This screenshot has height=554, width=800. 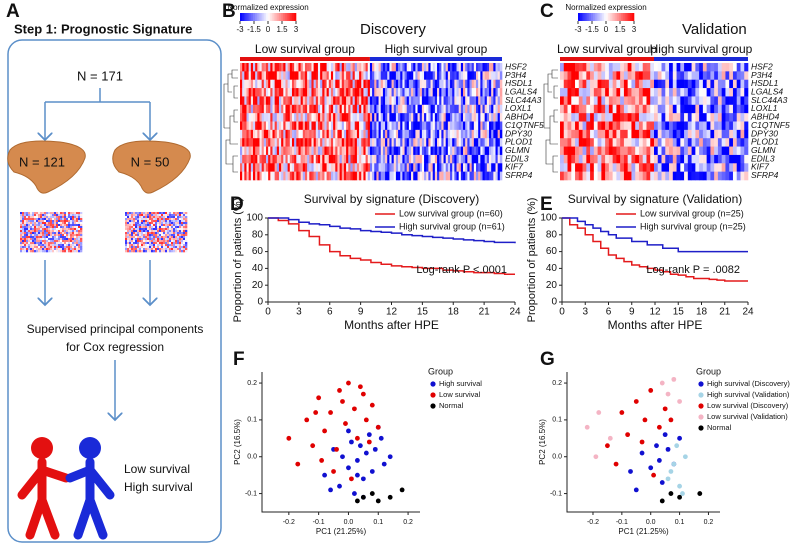 I want to click on colorbar-cell, so click(x=599, y=17).